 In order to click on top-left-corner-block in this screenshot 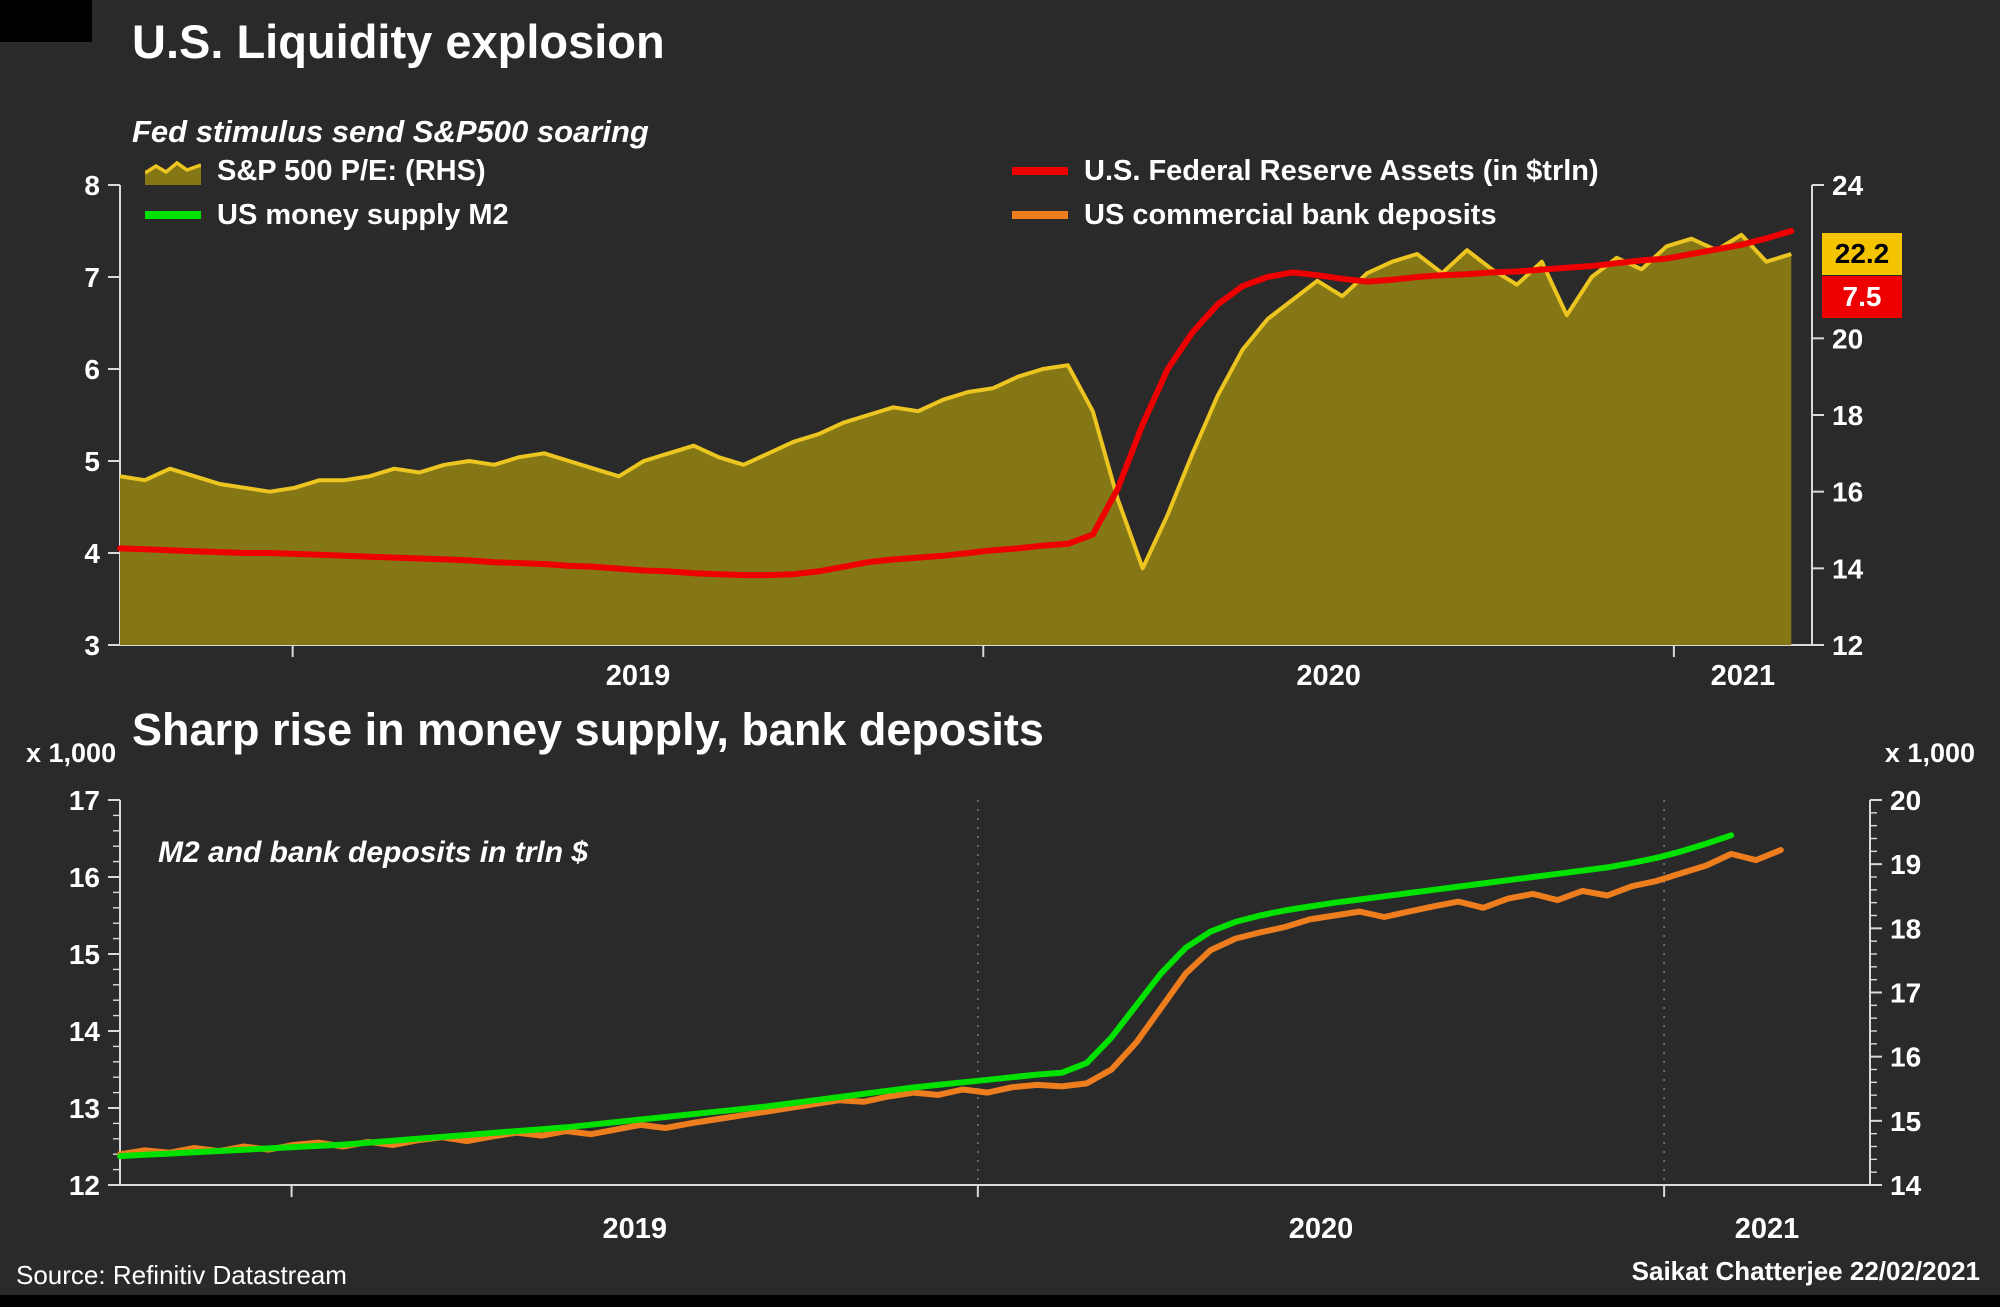, I will do `click(46, 21)`.